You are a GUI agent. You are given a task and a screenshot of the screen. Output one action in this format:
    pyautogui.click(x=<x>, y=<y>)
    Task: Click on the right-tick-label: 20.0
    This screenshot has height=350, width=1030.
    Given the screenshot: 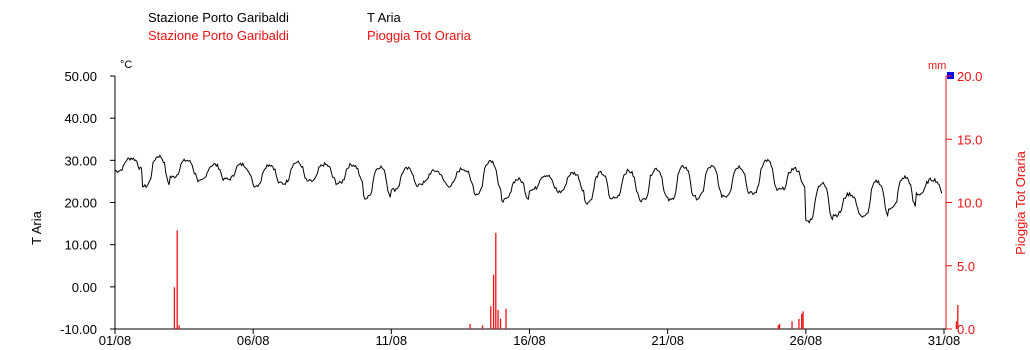 What is the action you would take?
    pyautogui.click(x=969, y=76)
    